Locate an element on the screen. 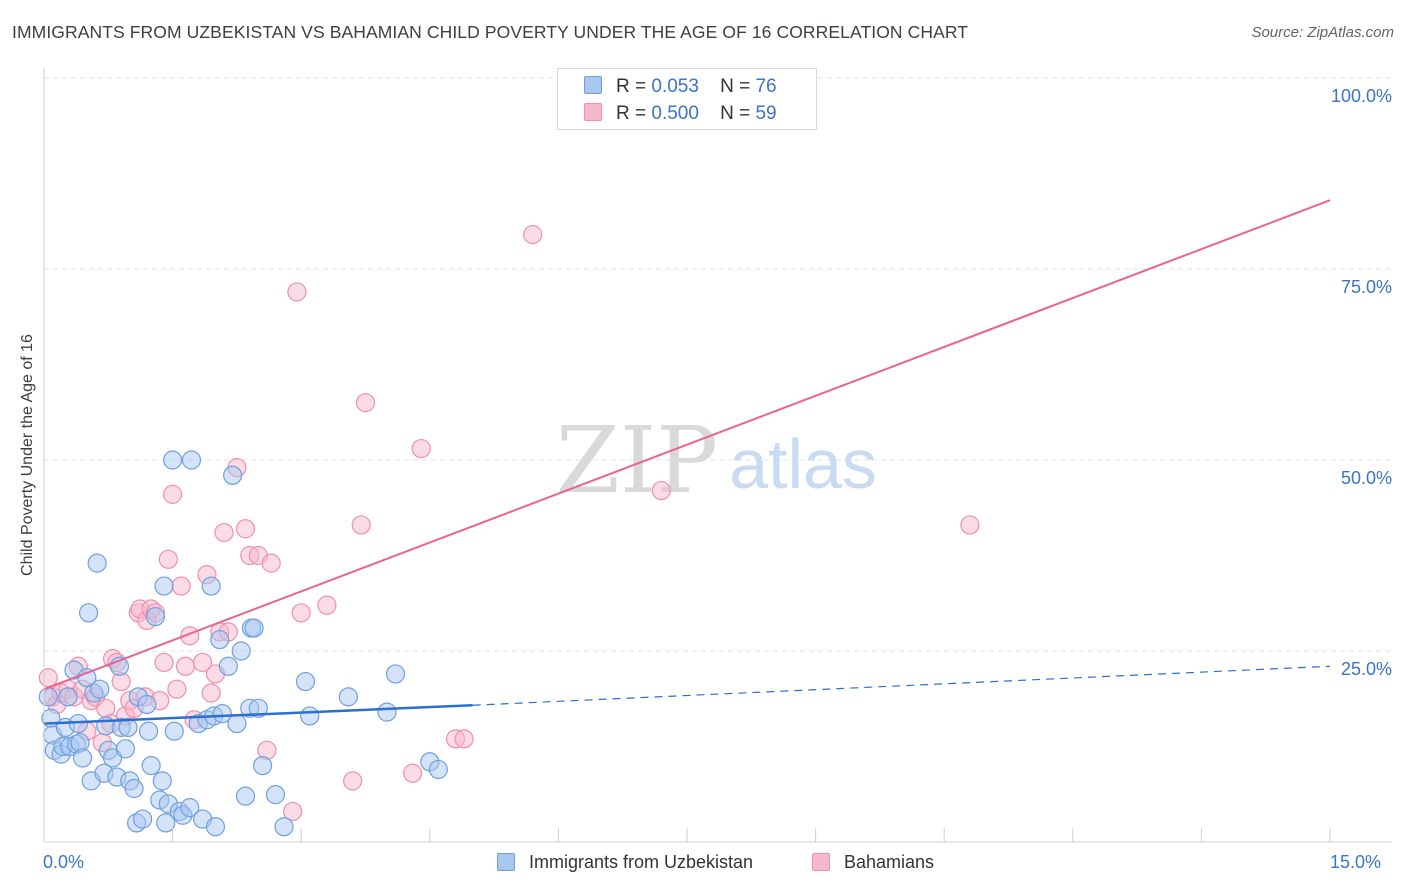 This screenshot has width=1406, height=892. x-tick-label-max: 15.0% is located at coordinates (1356, 862).